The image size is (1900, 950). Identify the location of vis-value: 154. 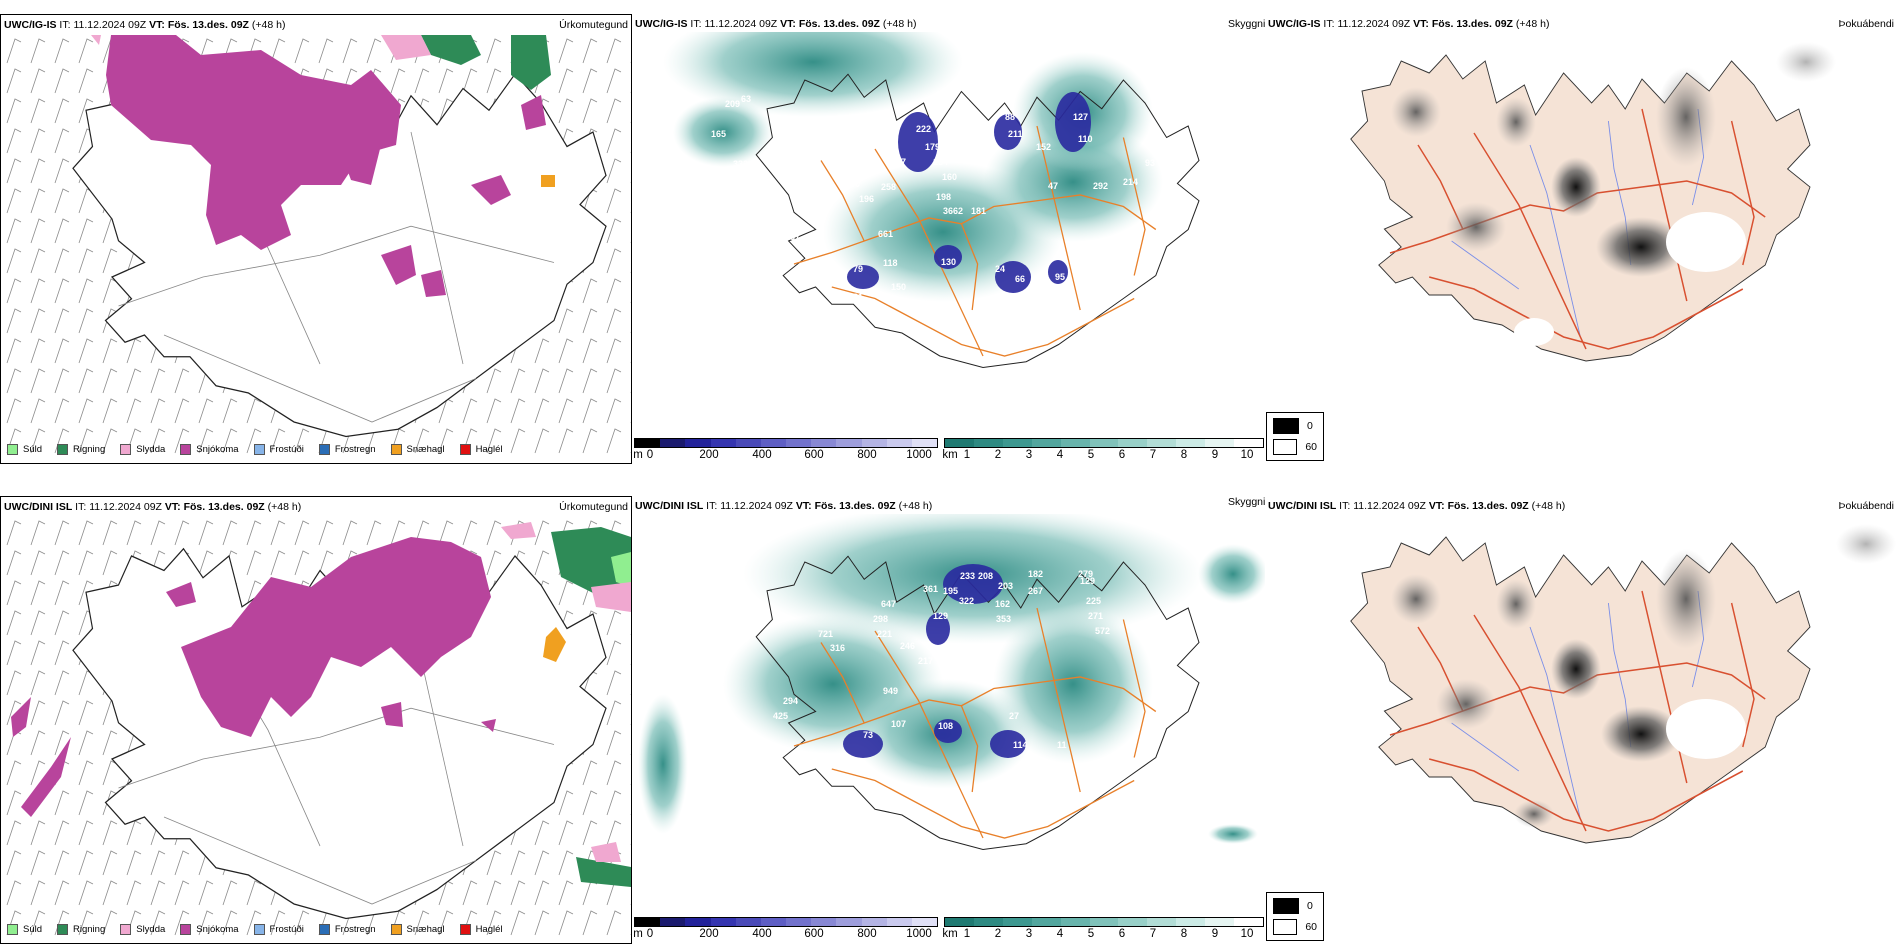
(940, 162).